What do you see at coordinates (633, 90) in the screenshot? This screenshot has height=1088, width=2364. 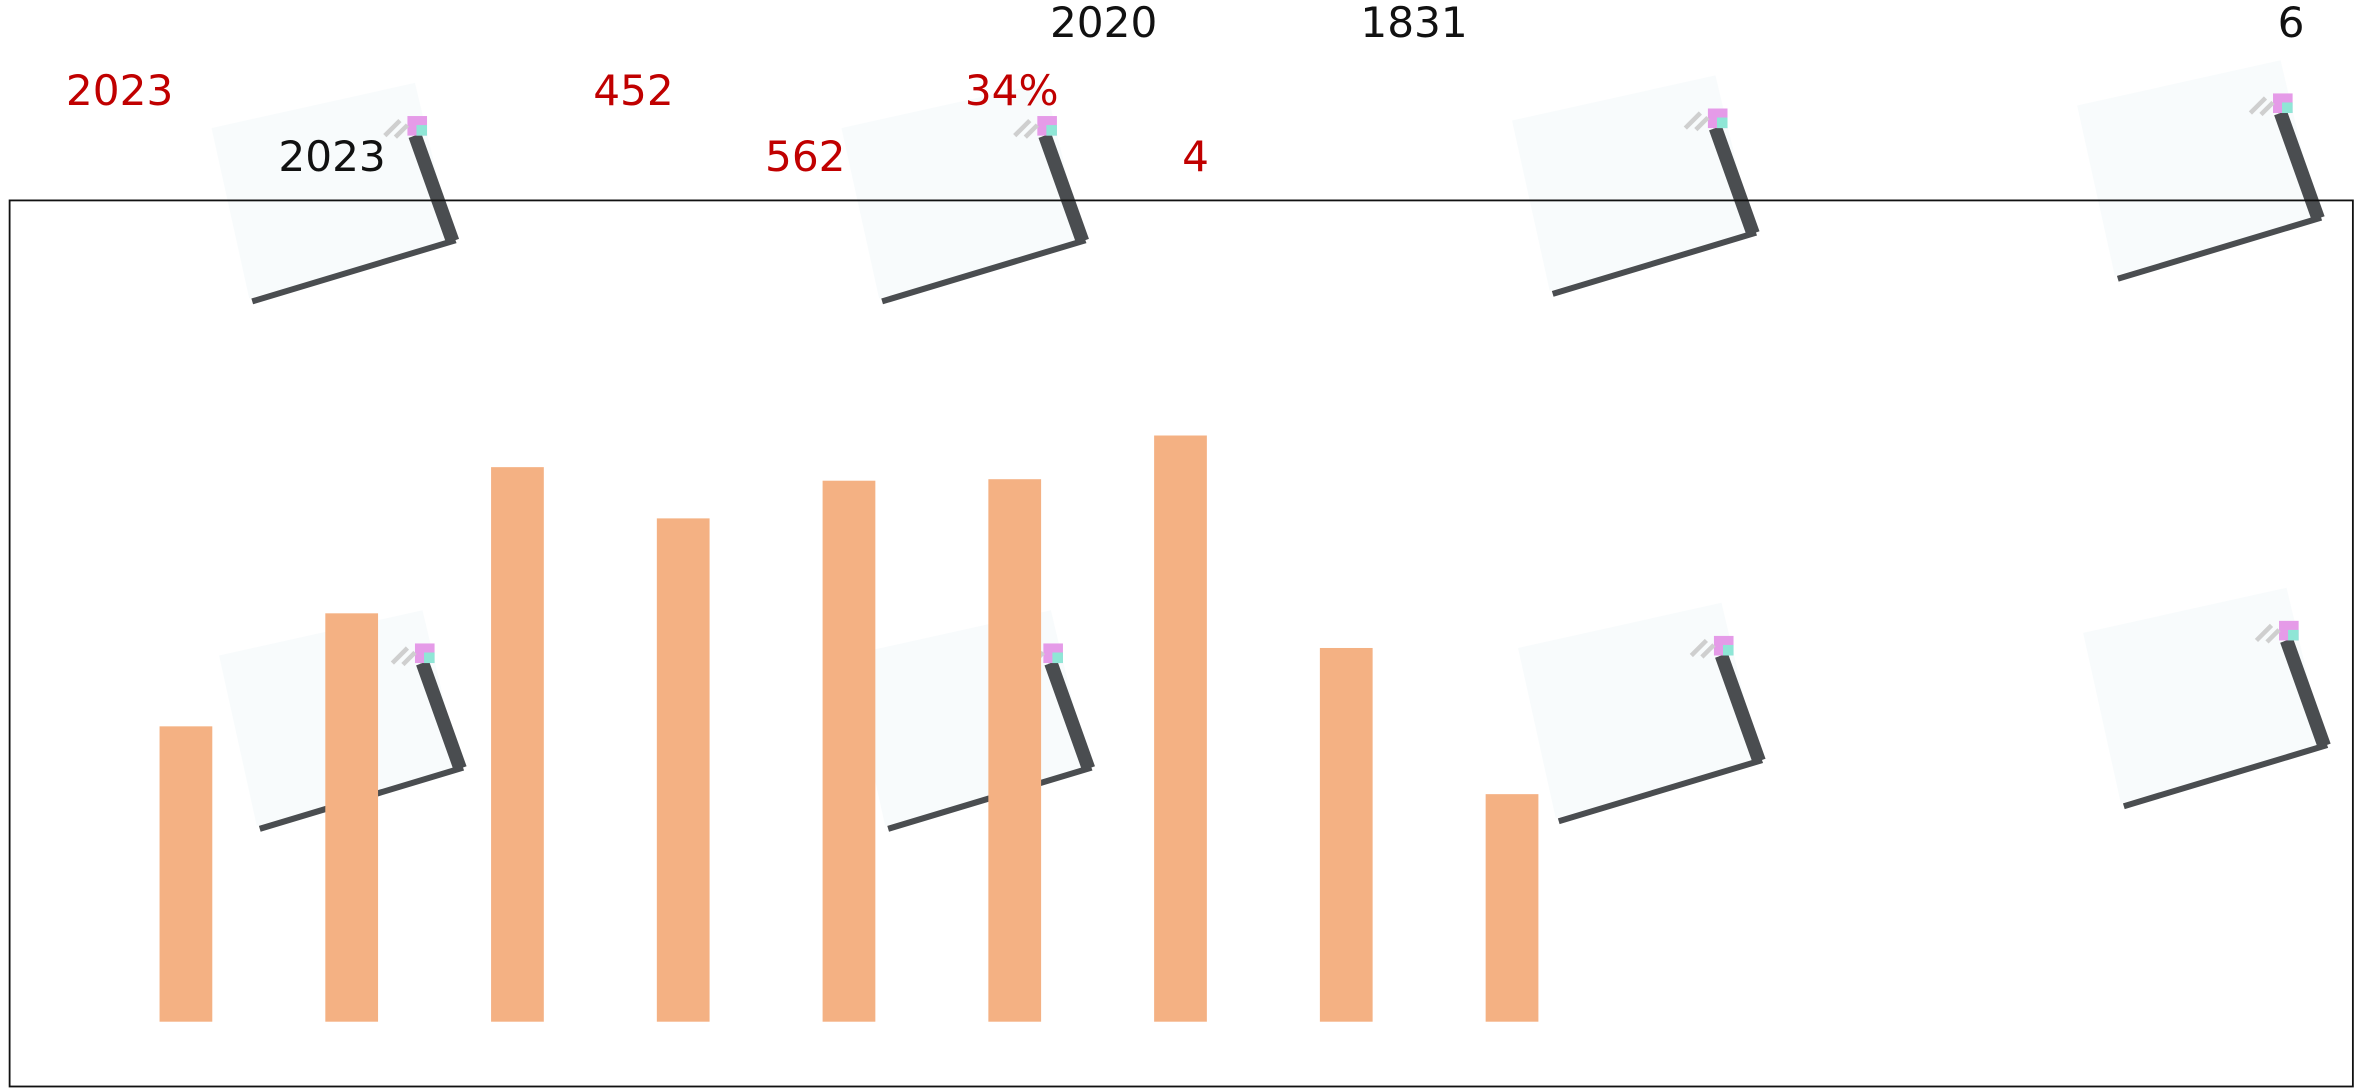 I see `label: 452` at bounding box center [633, 90].